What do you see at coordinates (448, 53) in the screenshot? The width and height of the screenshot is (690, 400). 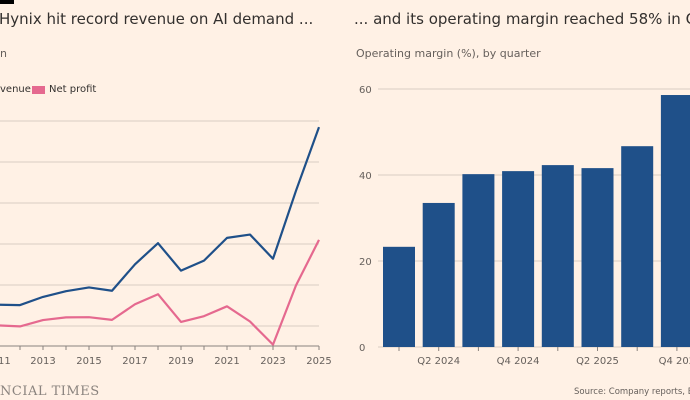 I see `right-chart-subtitle: Operating margin (%), by quarter` at bounding box center [448, 53].